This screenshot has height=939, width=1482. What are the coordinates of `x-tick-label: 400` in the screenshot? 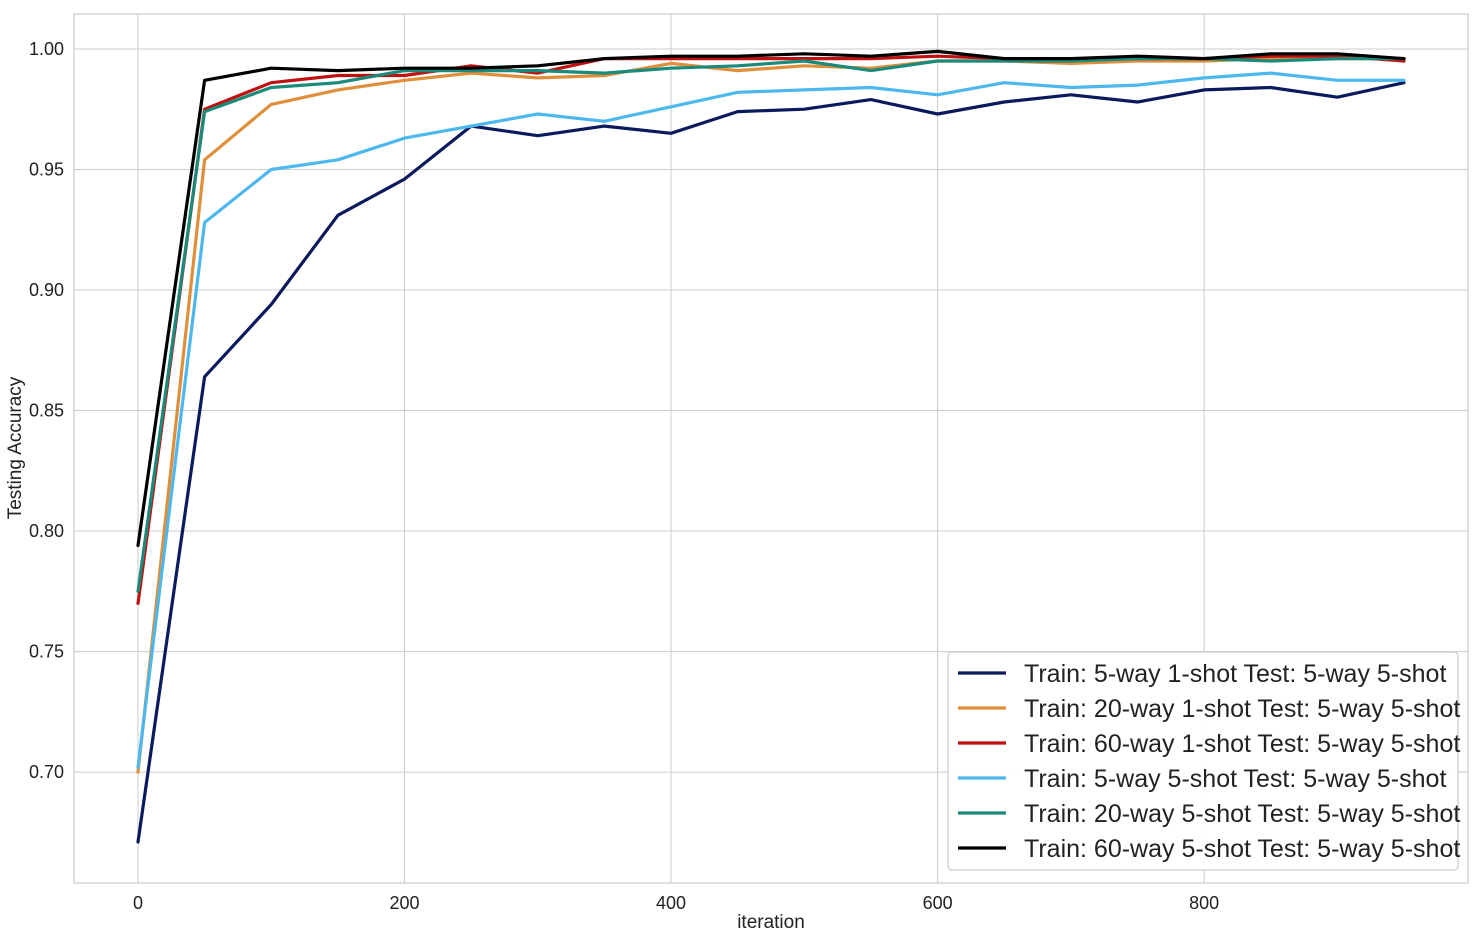 It's located at (671, 903).